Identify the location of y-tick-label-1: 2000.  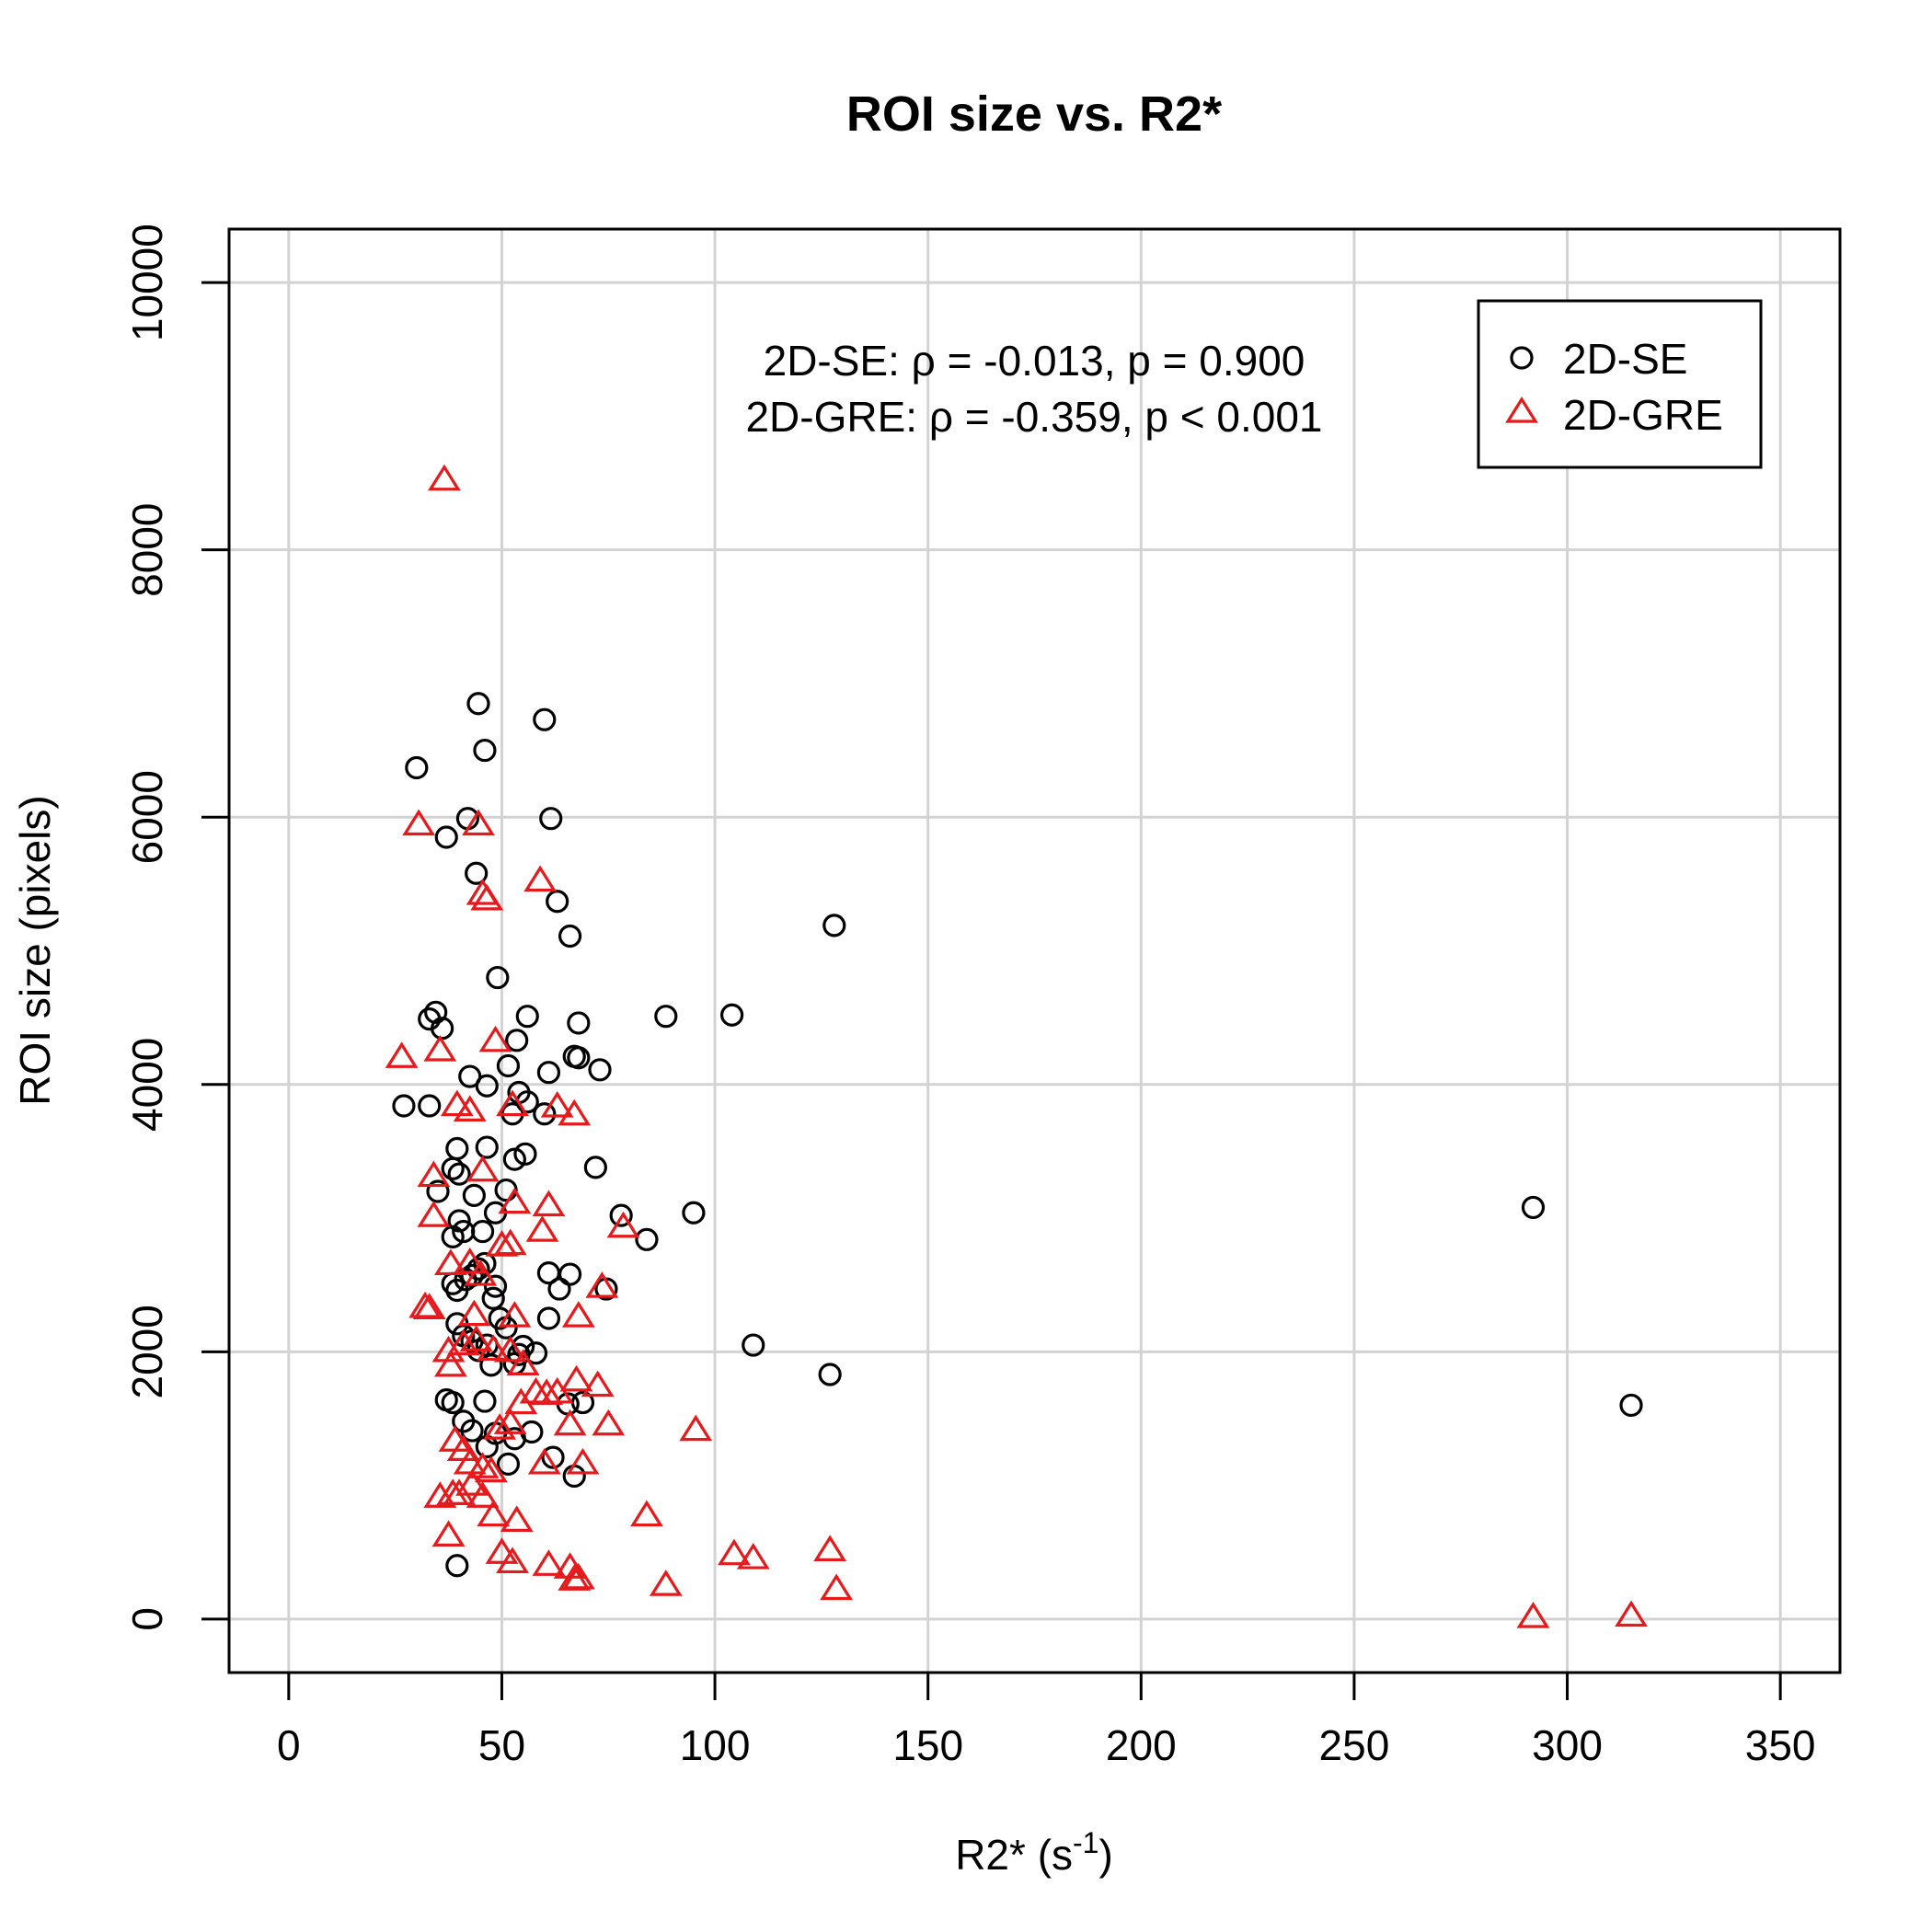
(147, 1351).